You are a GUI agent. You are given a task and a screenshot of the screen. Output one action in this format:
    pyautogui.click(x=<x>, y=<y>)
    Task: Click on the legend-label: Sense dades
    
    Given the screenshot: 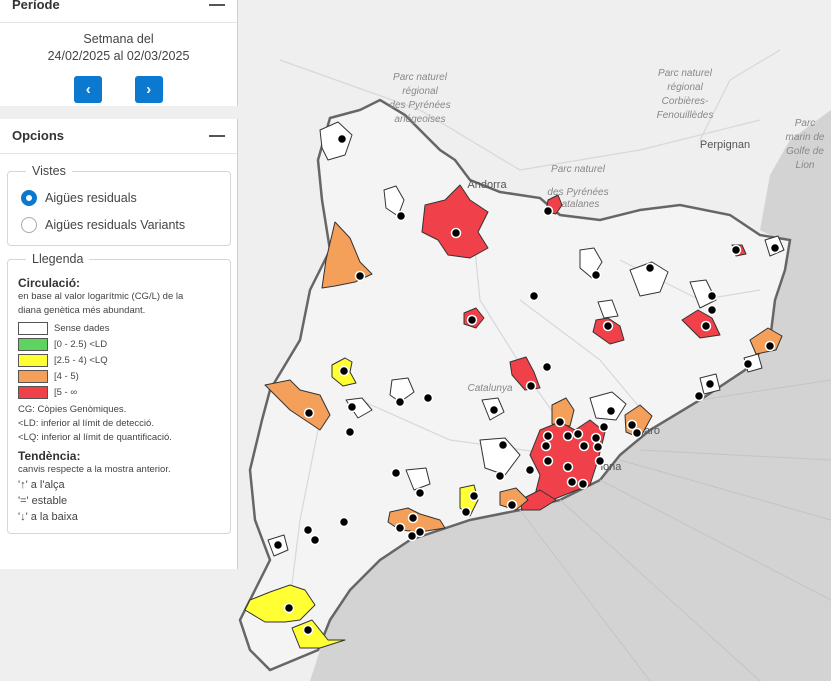 What is the action you would take?
    pyautogui.click(x=82, y=328)
    